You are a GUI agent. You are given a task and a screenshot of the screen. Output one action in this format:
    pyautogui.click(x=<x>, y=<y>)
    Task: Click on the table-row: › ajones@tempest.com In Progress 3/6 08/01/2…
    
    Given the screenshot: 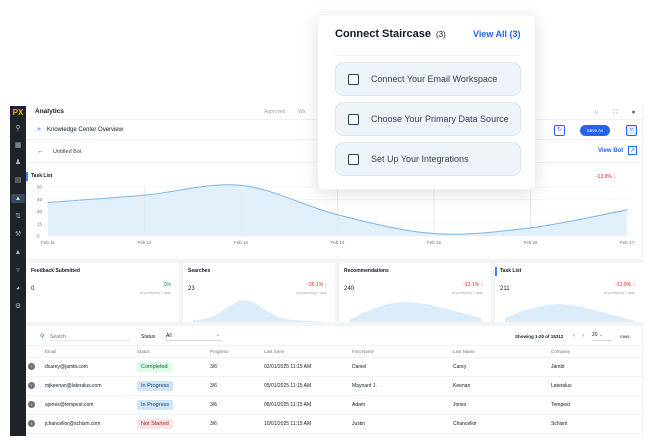 What is the action you would take?
    pyautogui.click(x=334, y=405)
    